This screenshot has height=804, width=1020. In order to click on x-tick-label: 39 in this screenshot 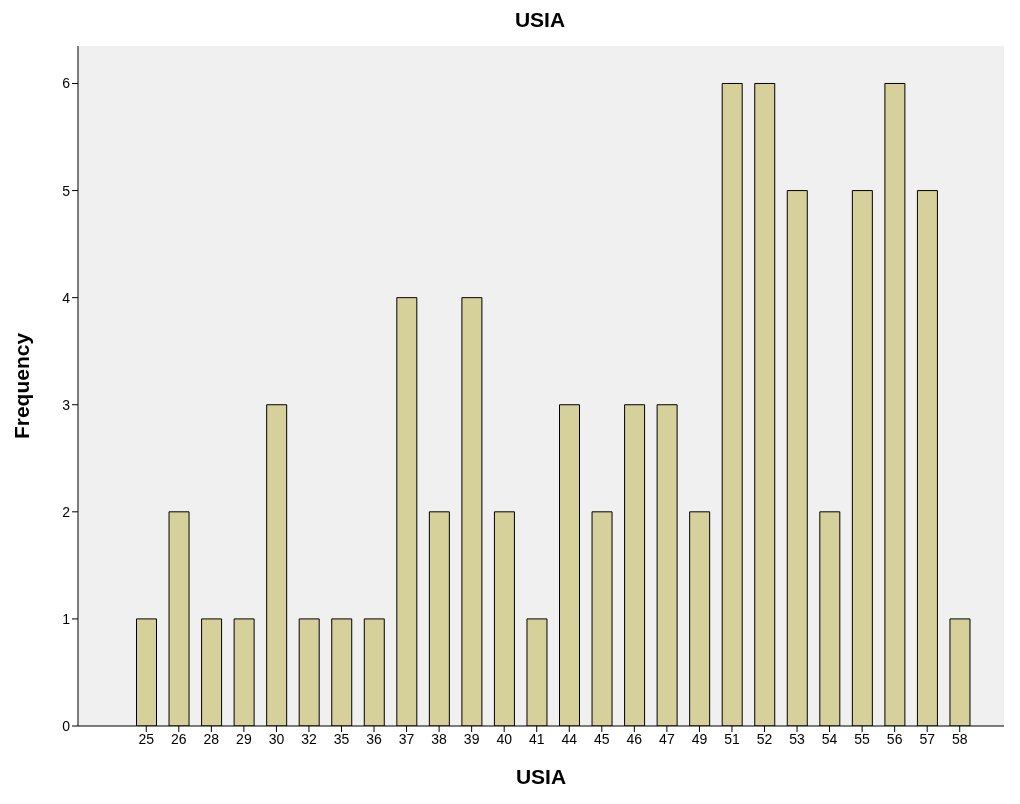, I will do `click(471, 738)`.